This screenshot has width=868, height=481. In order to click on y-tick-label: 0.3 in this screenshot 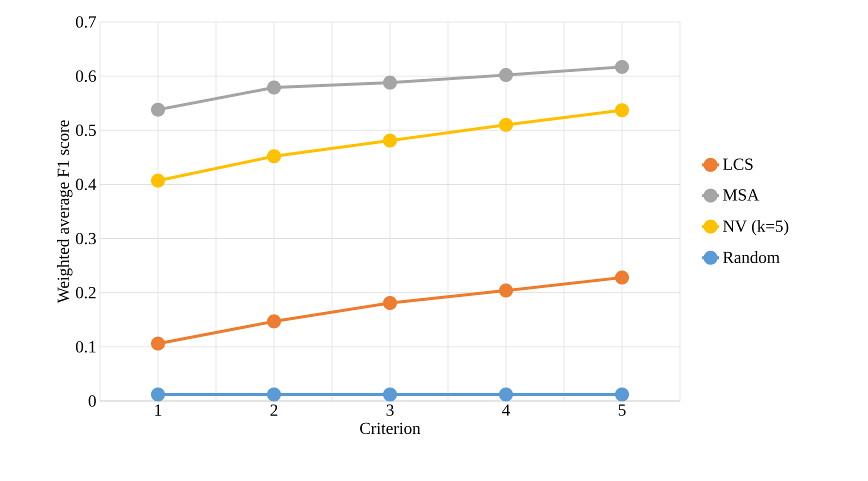, I will do `click(86, 238)`.